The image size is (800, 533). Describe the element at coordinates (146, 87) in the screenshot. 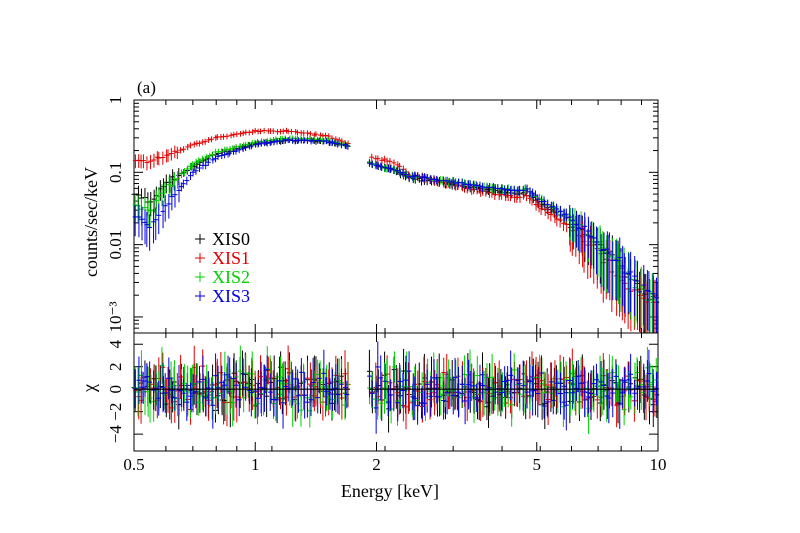

I see `panel-label: (a)` at that location.